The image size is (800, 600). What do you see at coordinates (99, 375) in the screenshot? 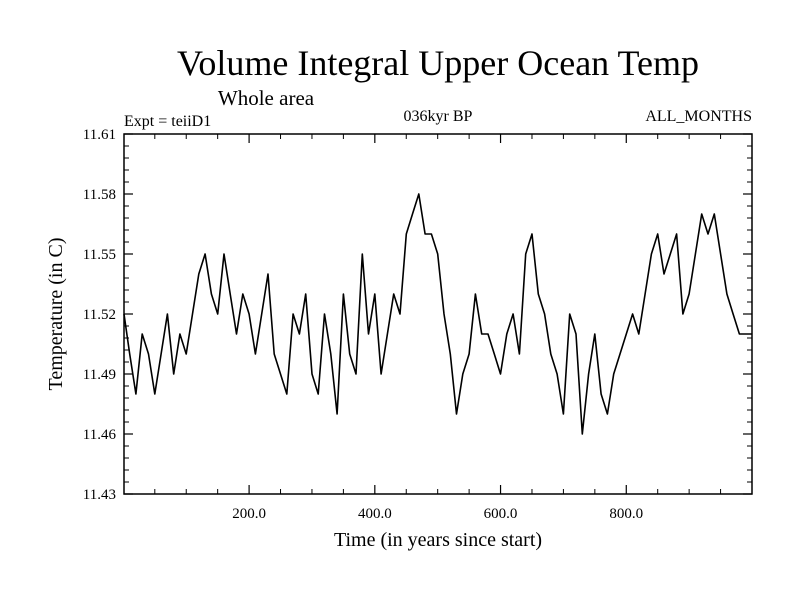
I see `y-tick-label: 11.49` at bounding box center [99, 375].